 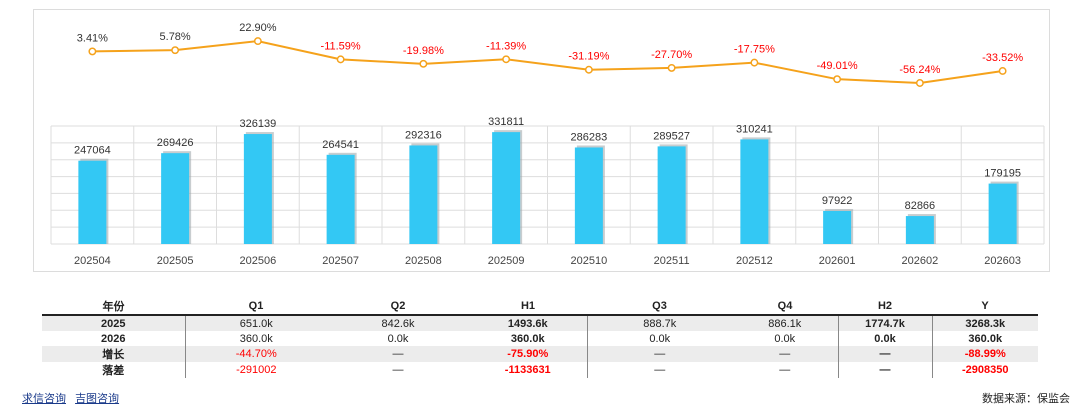 What do you see at coordinates (884, 323) in the screenshot?
I see `table-cell: 1774.7k` at bounding box center [884, 323].